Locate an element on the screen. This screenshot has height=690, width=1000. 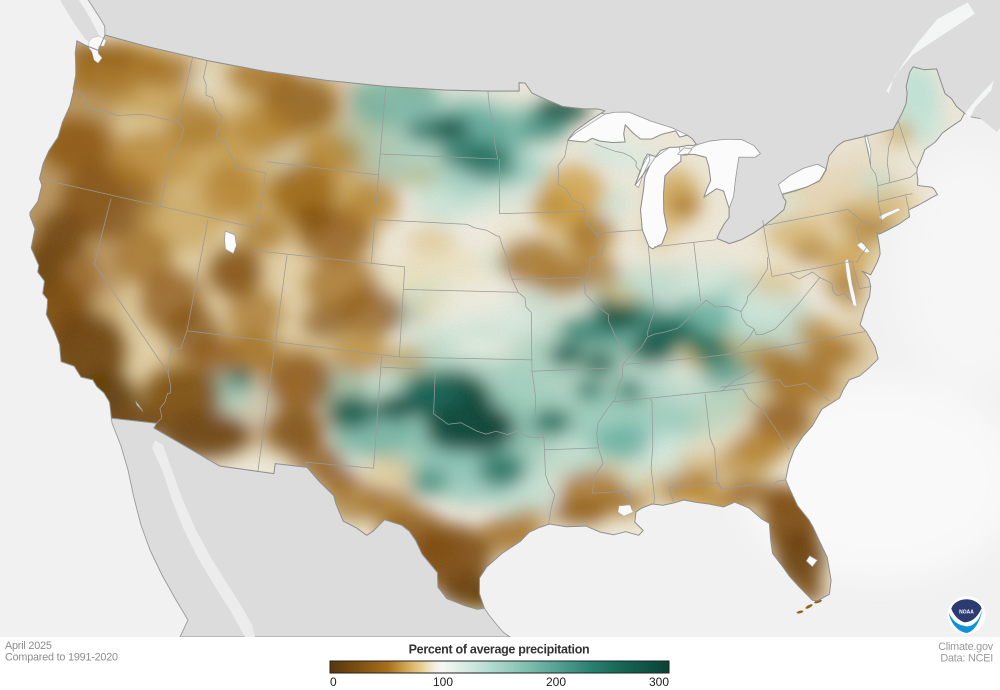
svg-text: April 2025 is located at coordinates (28, 646).